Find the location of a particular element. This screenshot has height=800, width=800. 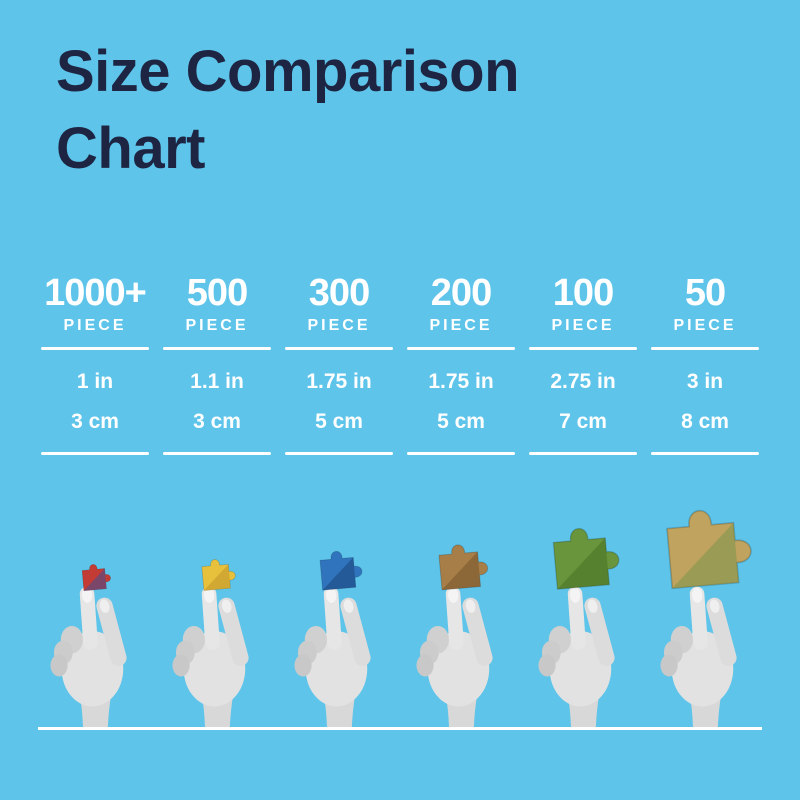

piece-count: 100 is located at coordinates (583, 293).